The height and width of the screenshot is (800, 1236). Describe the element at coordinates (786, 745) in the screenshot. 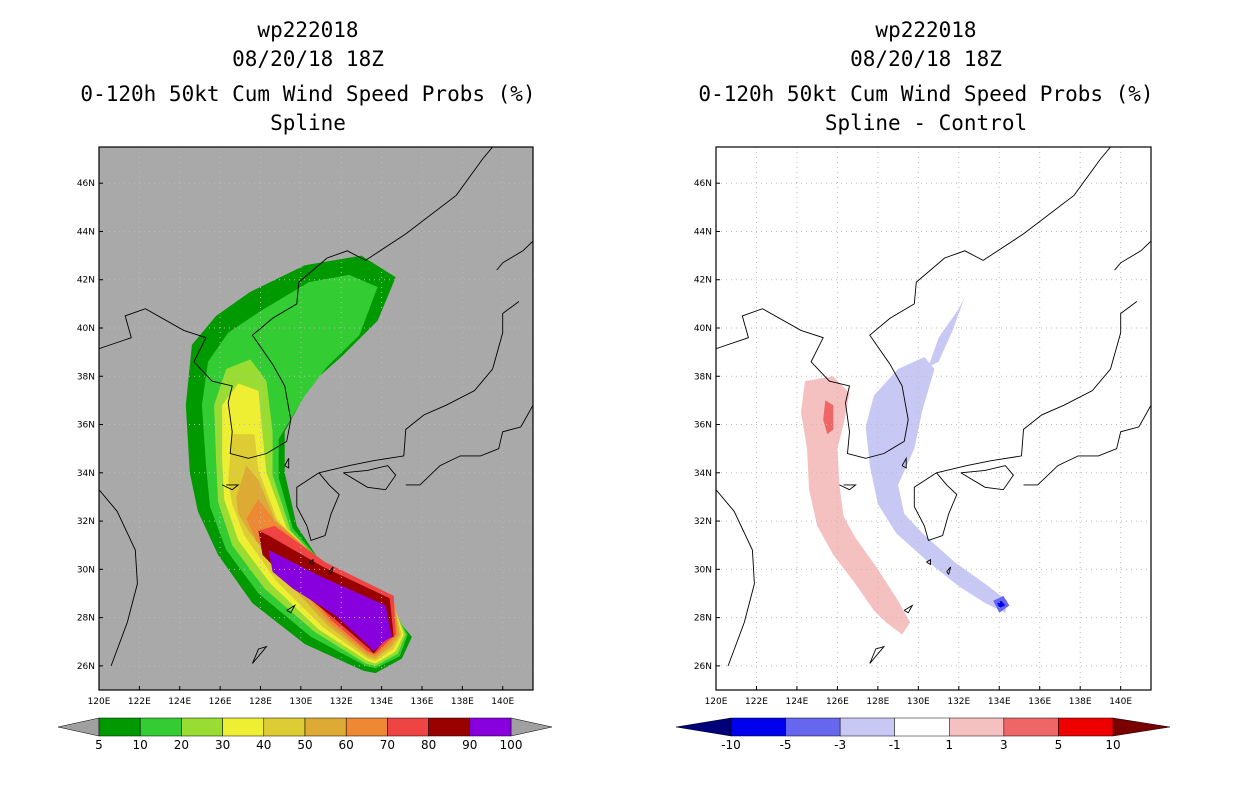

I see `colorbar-label: -5` at that location.